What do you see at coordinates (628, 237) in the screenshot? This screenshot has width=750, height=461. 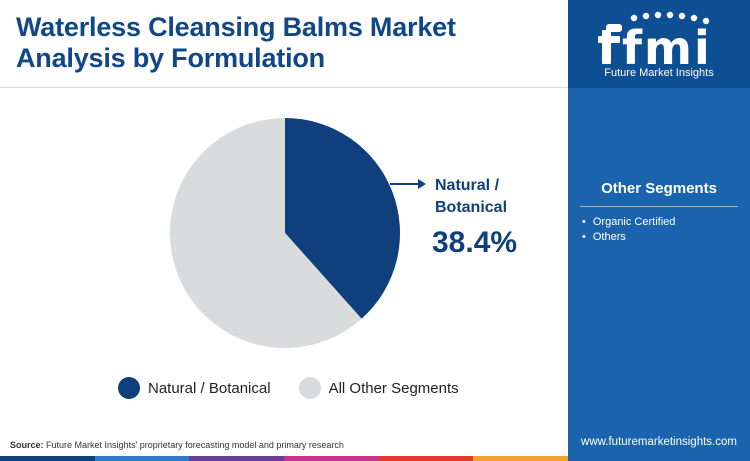 I see `list-item: • Others` at bounding box center [628, 237].